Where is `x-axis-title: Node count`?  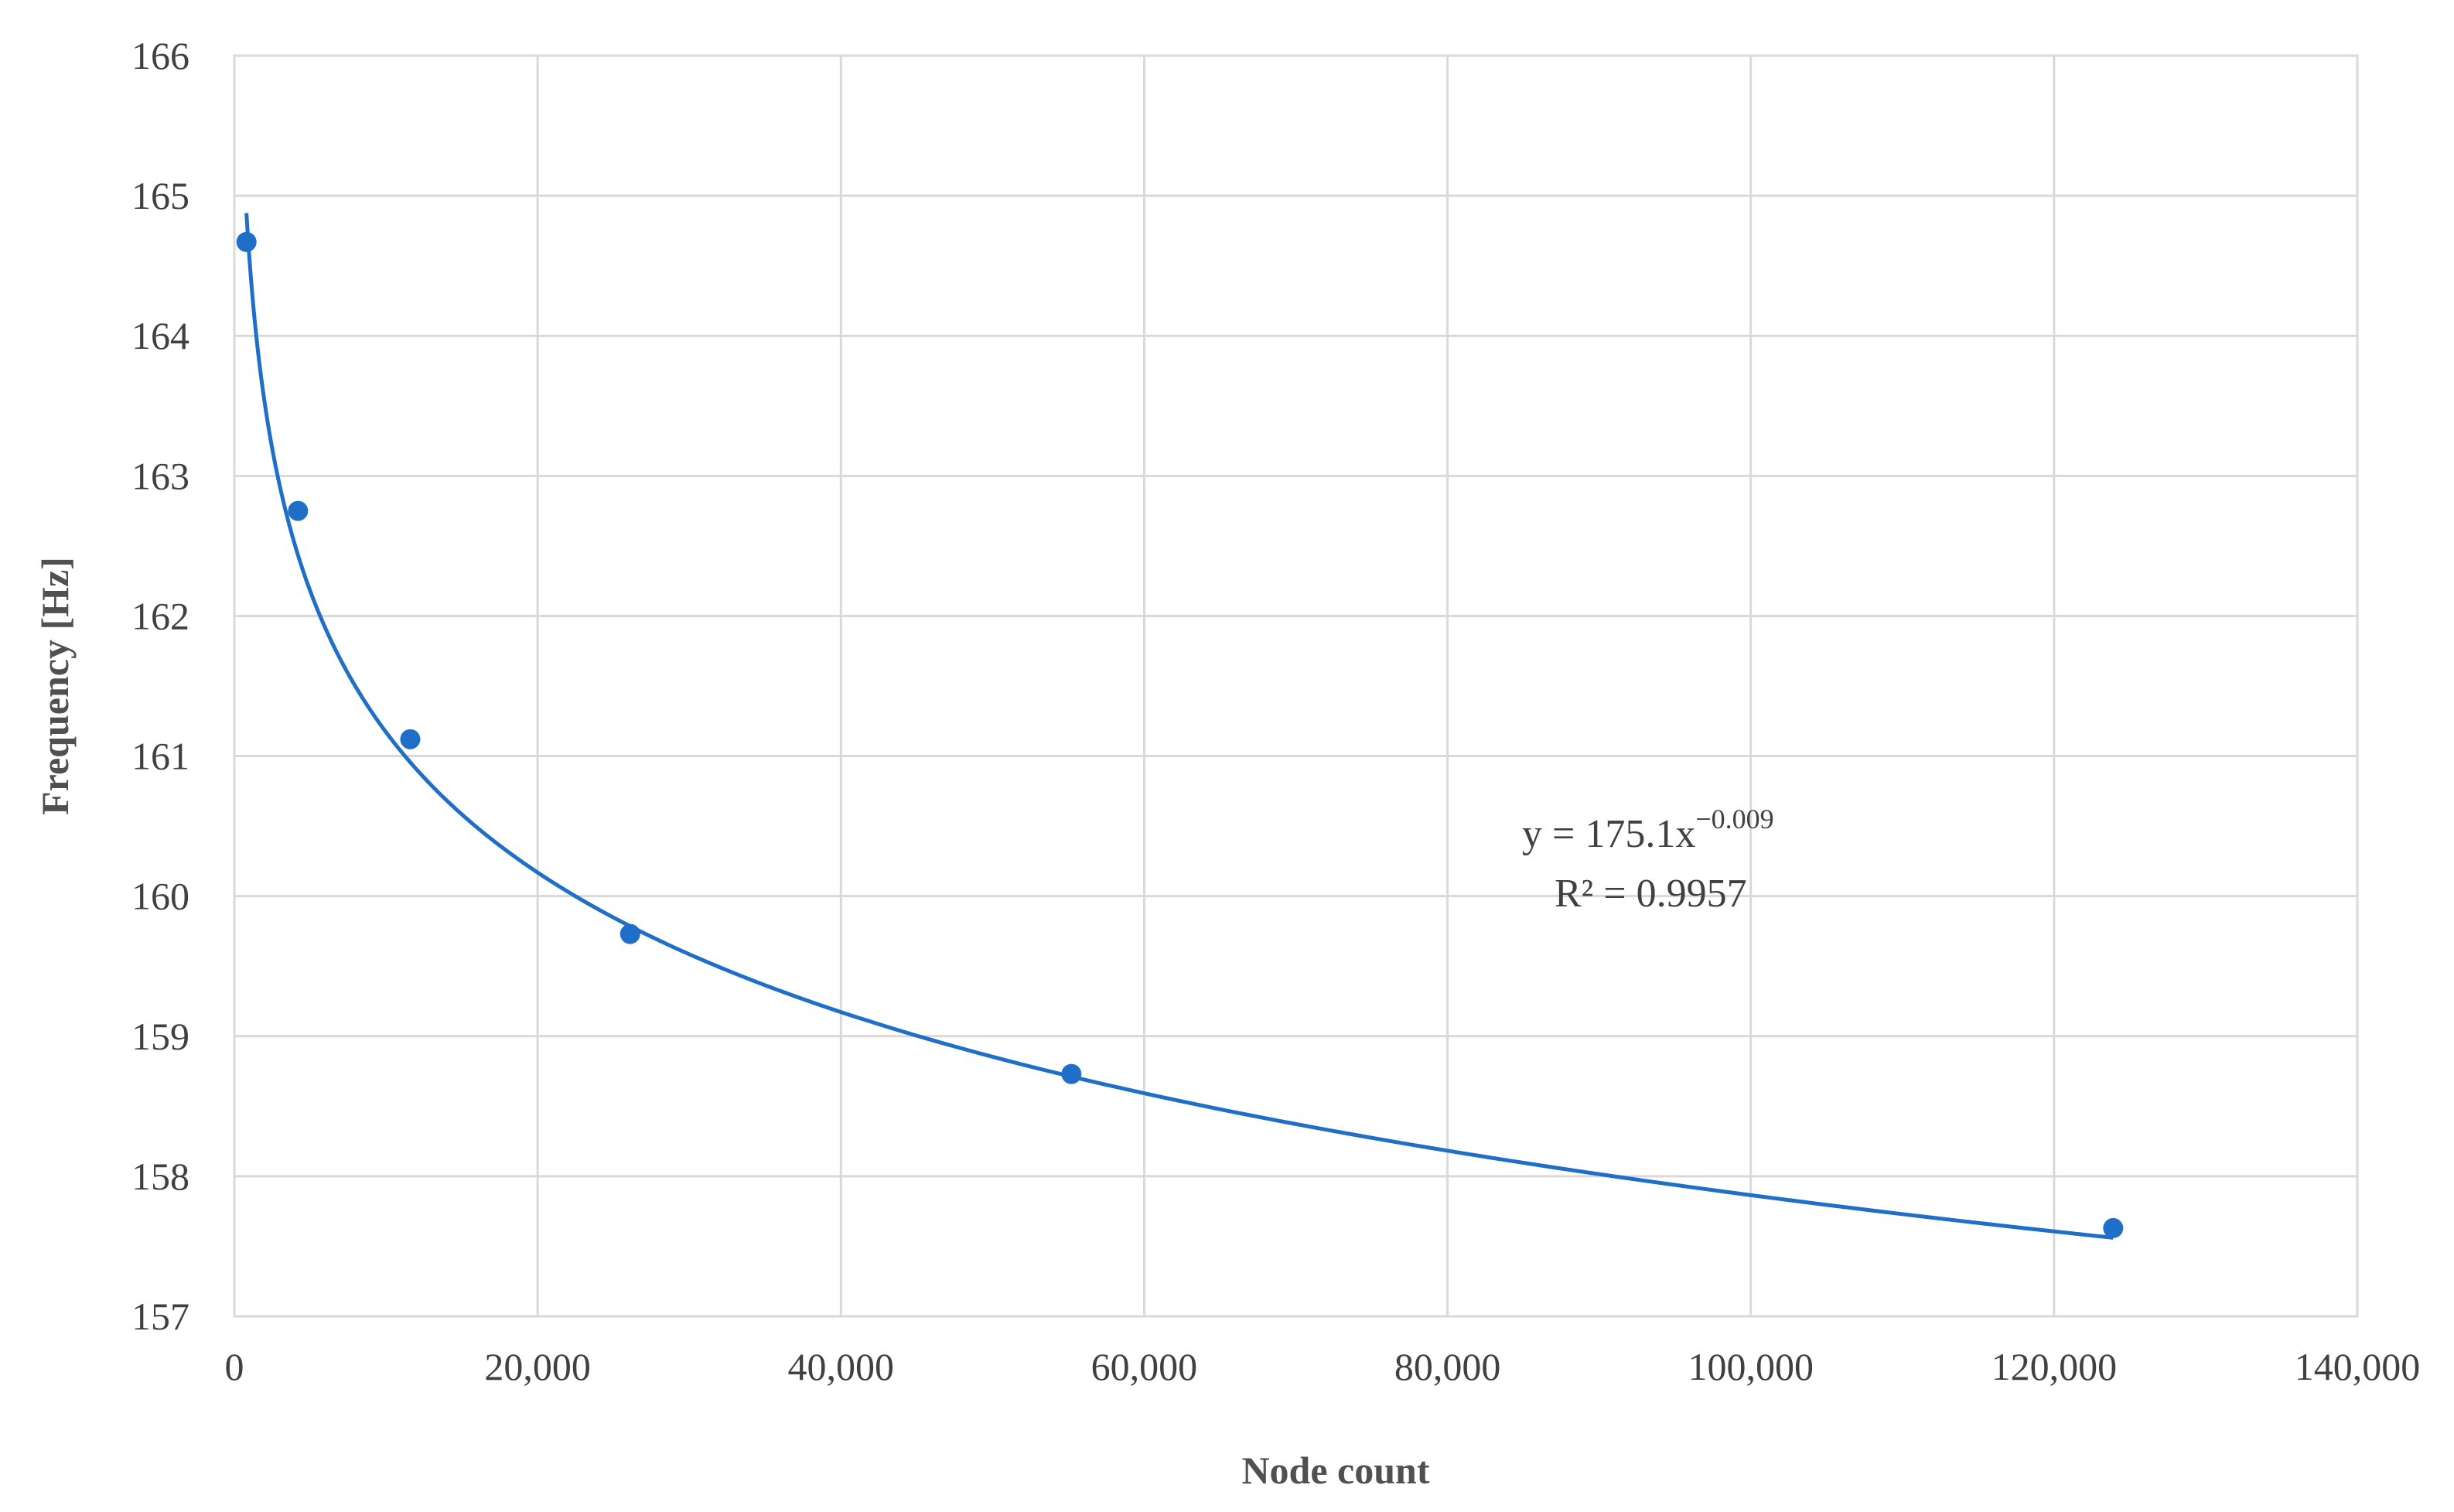
x-axis-title: Node count is located at coordinates (1335, 1470).